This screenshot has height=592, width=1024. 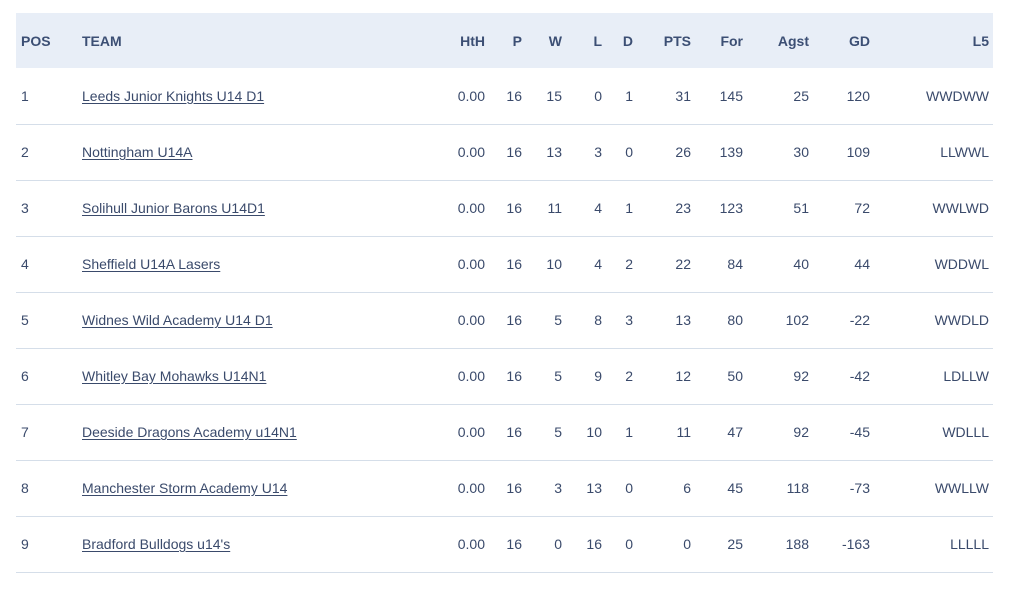 What do you see at coordinates (25, 264) in the screenshot?
I see `cell-pos: 4` at bounding box center [25, 264].